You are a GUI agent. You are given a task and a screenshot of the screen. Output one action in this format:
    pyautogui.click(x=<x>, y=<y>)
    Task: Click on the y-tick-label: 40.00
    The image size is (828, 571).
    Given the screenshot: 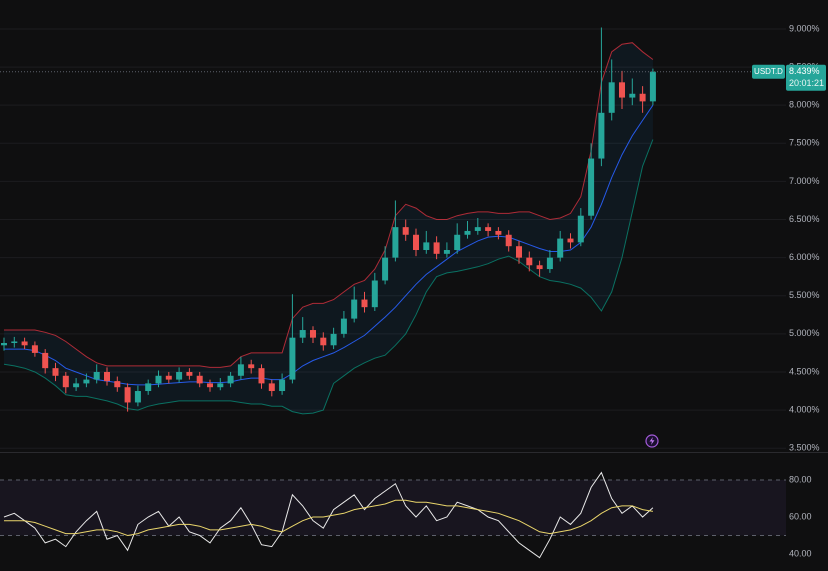 What is the action you would take?
    pyautogui.click(x=800, y=553)
    